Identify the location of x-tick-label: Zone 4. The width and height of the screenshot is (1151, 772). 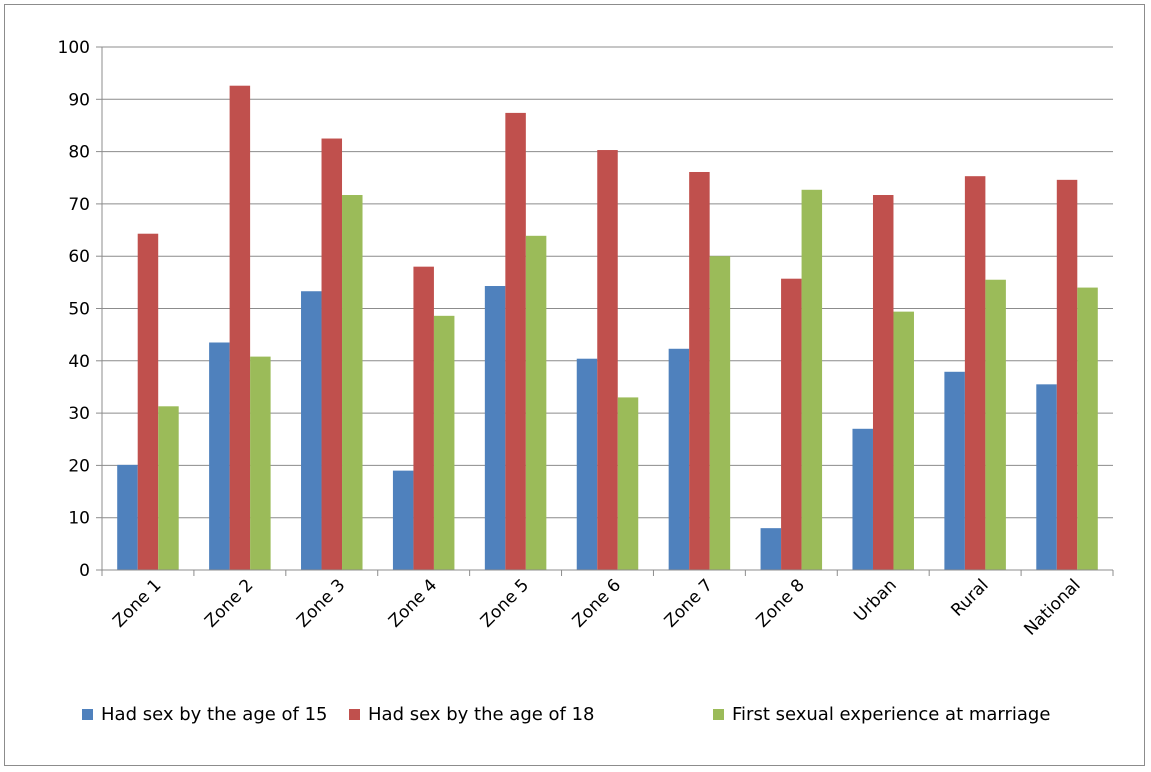
(413, 603).